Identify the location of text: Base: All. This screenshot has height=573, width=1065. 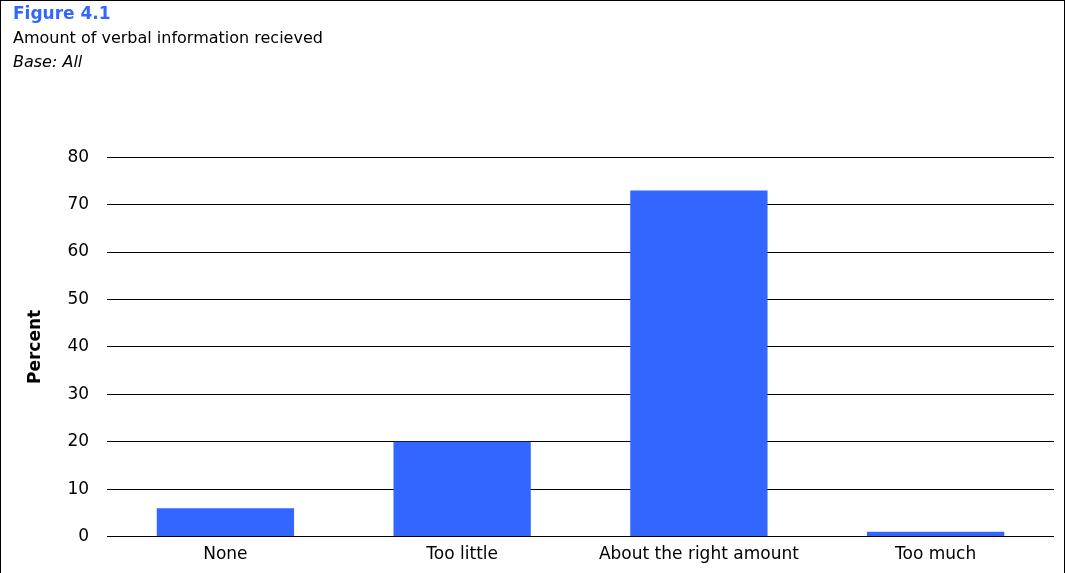
(48, 61).